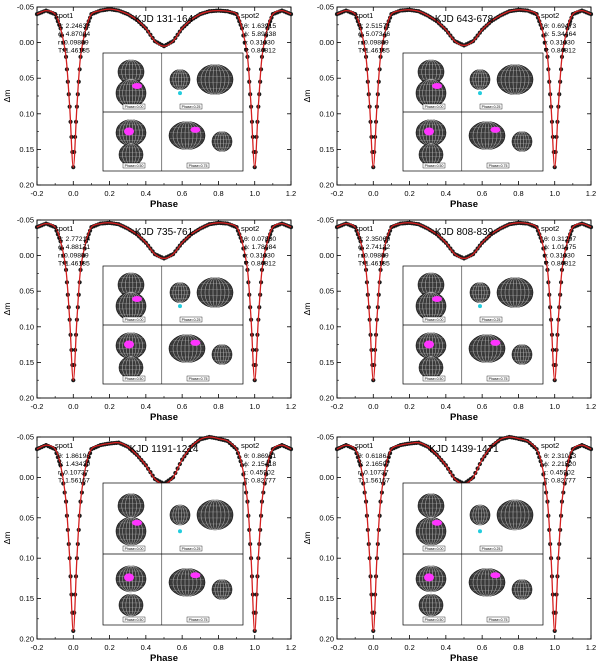 The height and width of the screenshot is (661, 600). What do you see at coordinates (409, 193) in the screenshot?
I see `x-tick-label: 0.2` at bounding box center [409, 193].